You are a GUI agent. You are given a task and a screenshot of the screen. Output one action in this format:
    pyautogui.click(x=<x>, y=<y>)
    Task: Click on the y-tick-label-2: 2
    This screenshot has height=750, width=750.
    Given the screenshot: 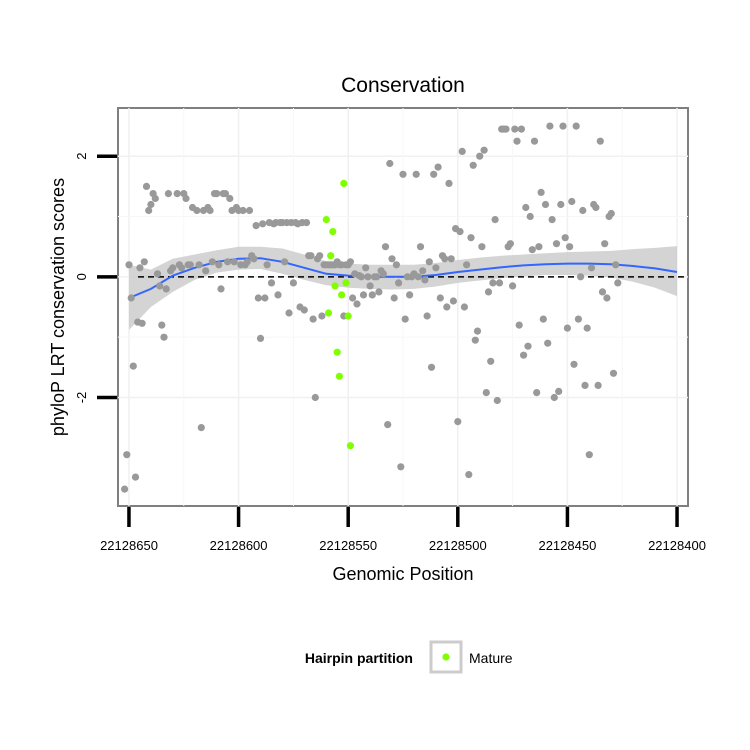 What is the action you would take?
    pyautogui.click(x=81, y=156)
    